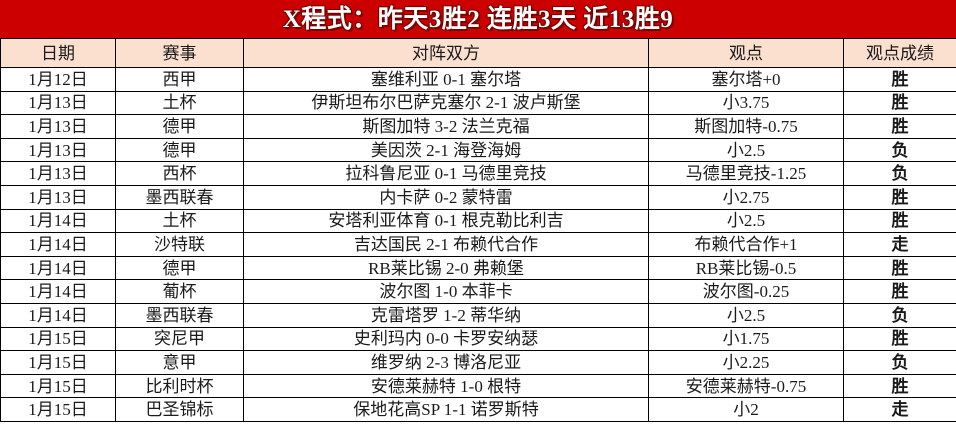  I want to click on cell-match: 伊斯坦布尔巴萨克塞尔 2-1 波卢斯堡, so click(446, 103).